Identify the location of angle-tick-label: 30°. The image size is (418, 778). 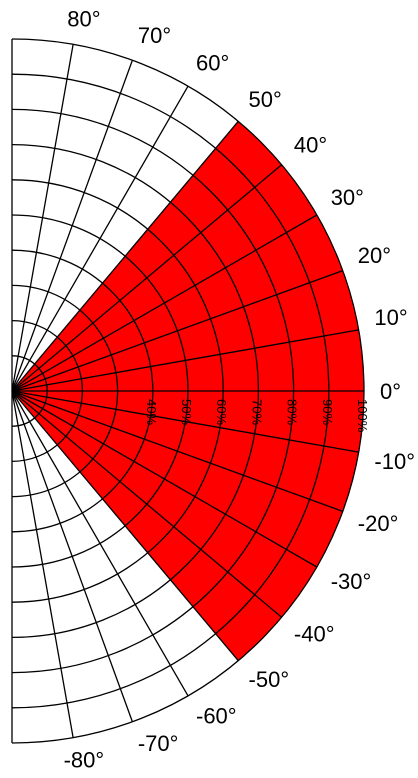
(347, 197).